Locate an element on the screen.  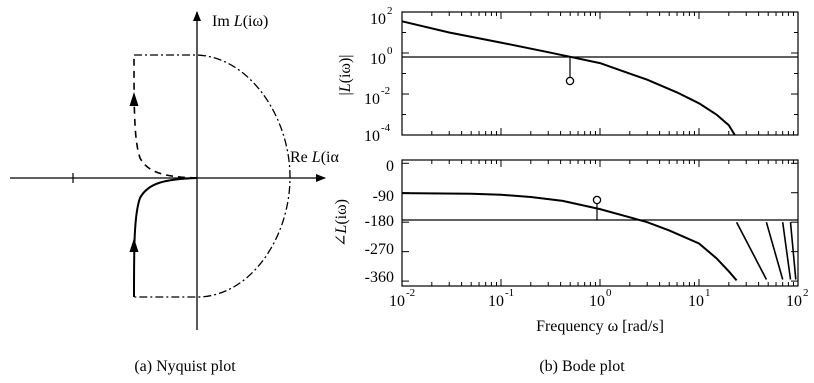
phase-tick-label-360: -360 is located at coordinates (379, 277).